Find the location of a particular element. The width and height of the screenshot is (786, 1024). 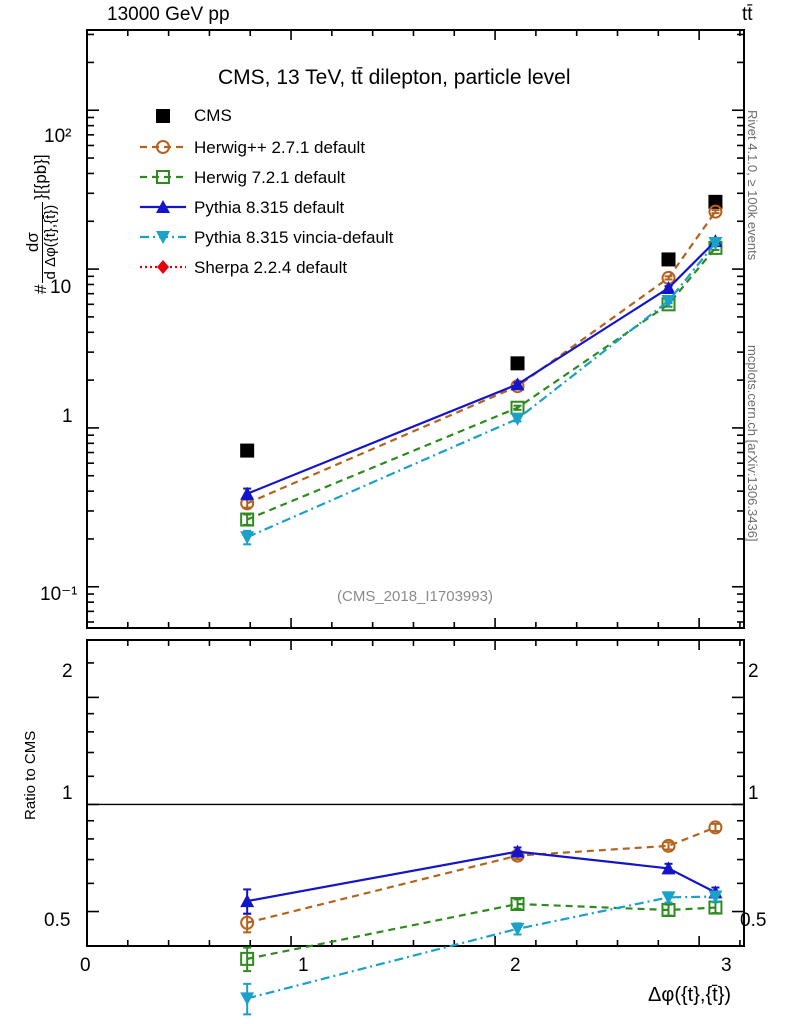

legend-label-herwigpp: Herwig++ 2.7.1 default is located at coordinates (280, 147).